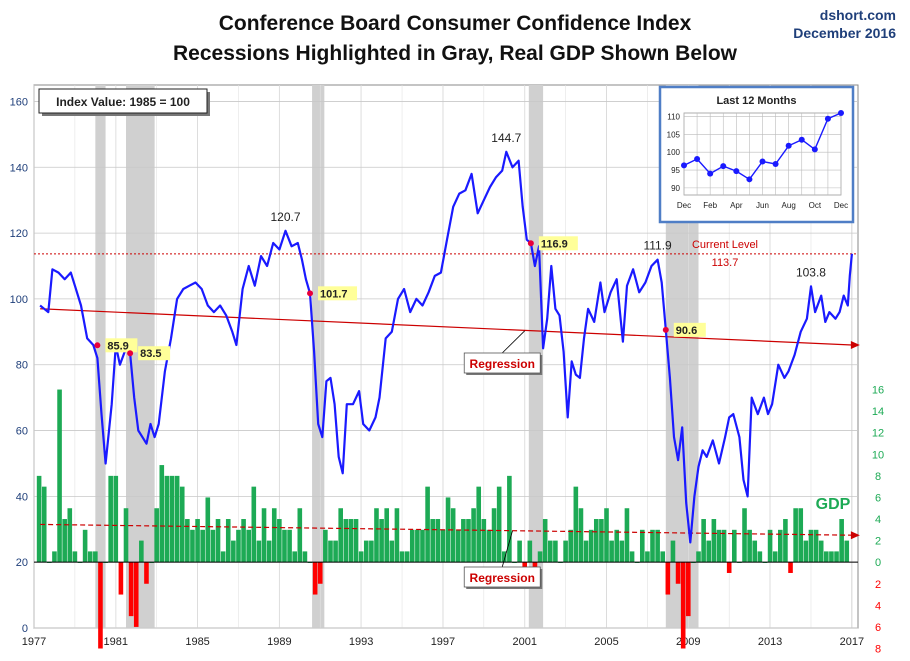  I want to click on inset-x-tick: Oct, so click(815, 205).